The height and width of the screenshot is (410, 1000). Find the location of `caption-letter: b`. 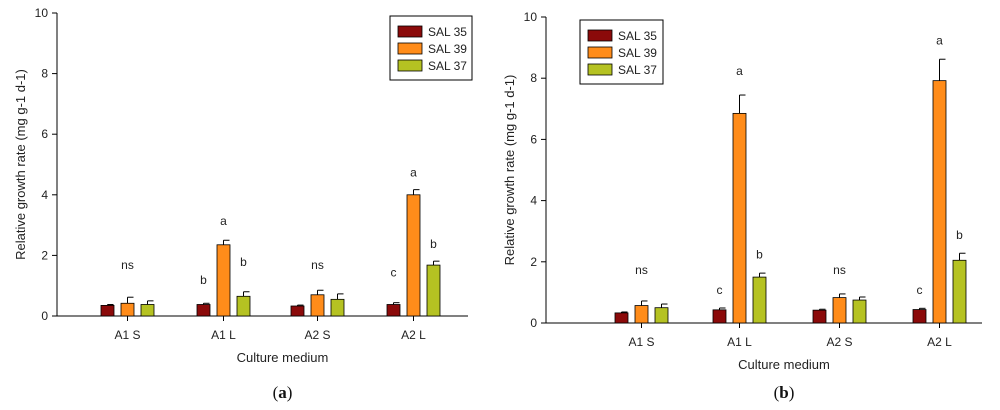

caption-letter: b is located at coordinates (783, 392).